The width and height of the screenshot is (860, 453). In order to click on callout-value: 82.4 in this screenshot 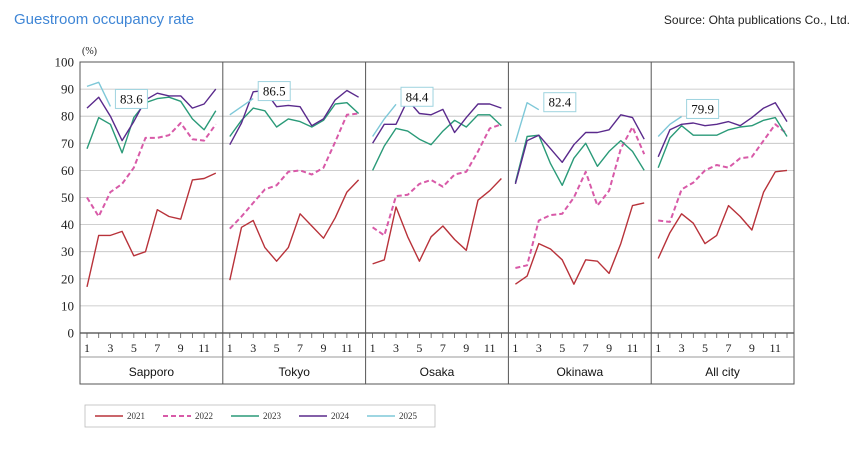, I will do `click(559, 102)`.